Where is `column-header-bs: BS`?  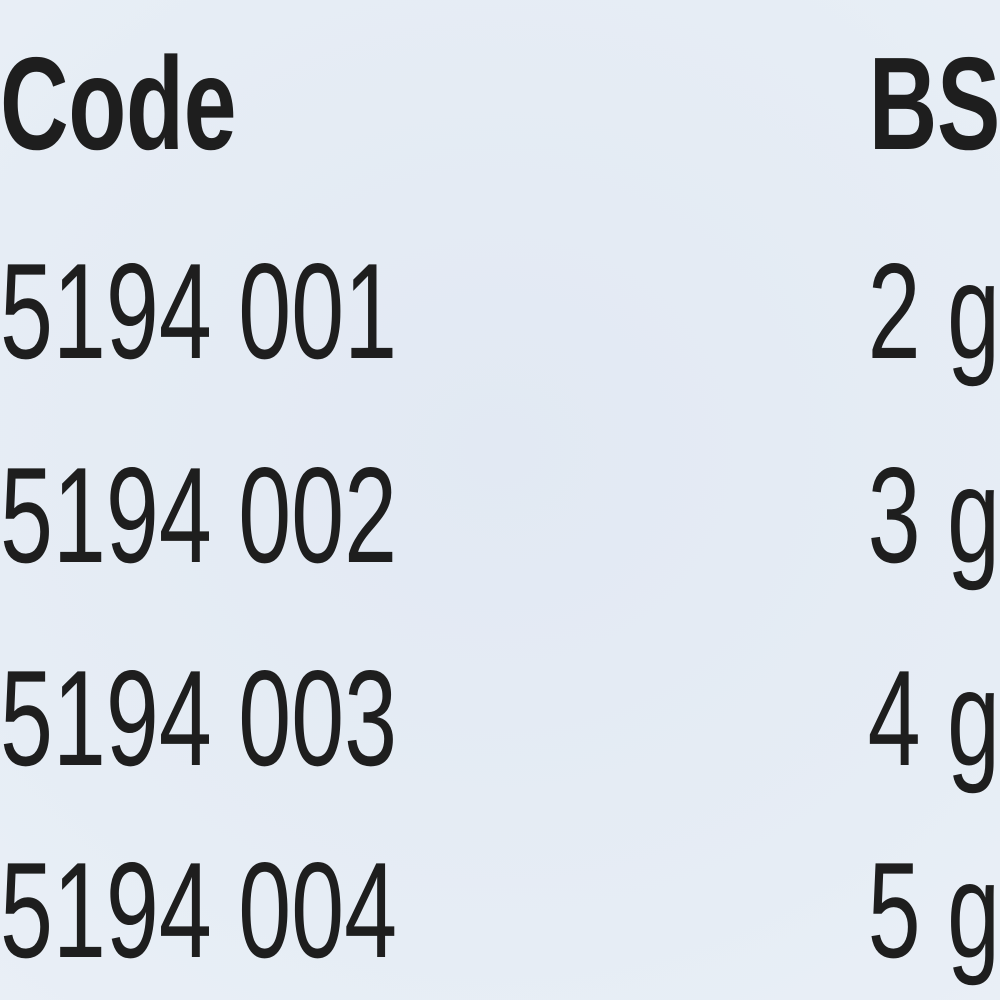 column-header-bs: BS is located at coordinates (934, 103).